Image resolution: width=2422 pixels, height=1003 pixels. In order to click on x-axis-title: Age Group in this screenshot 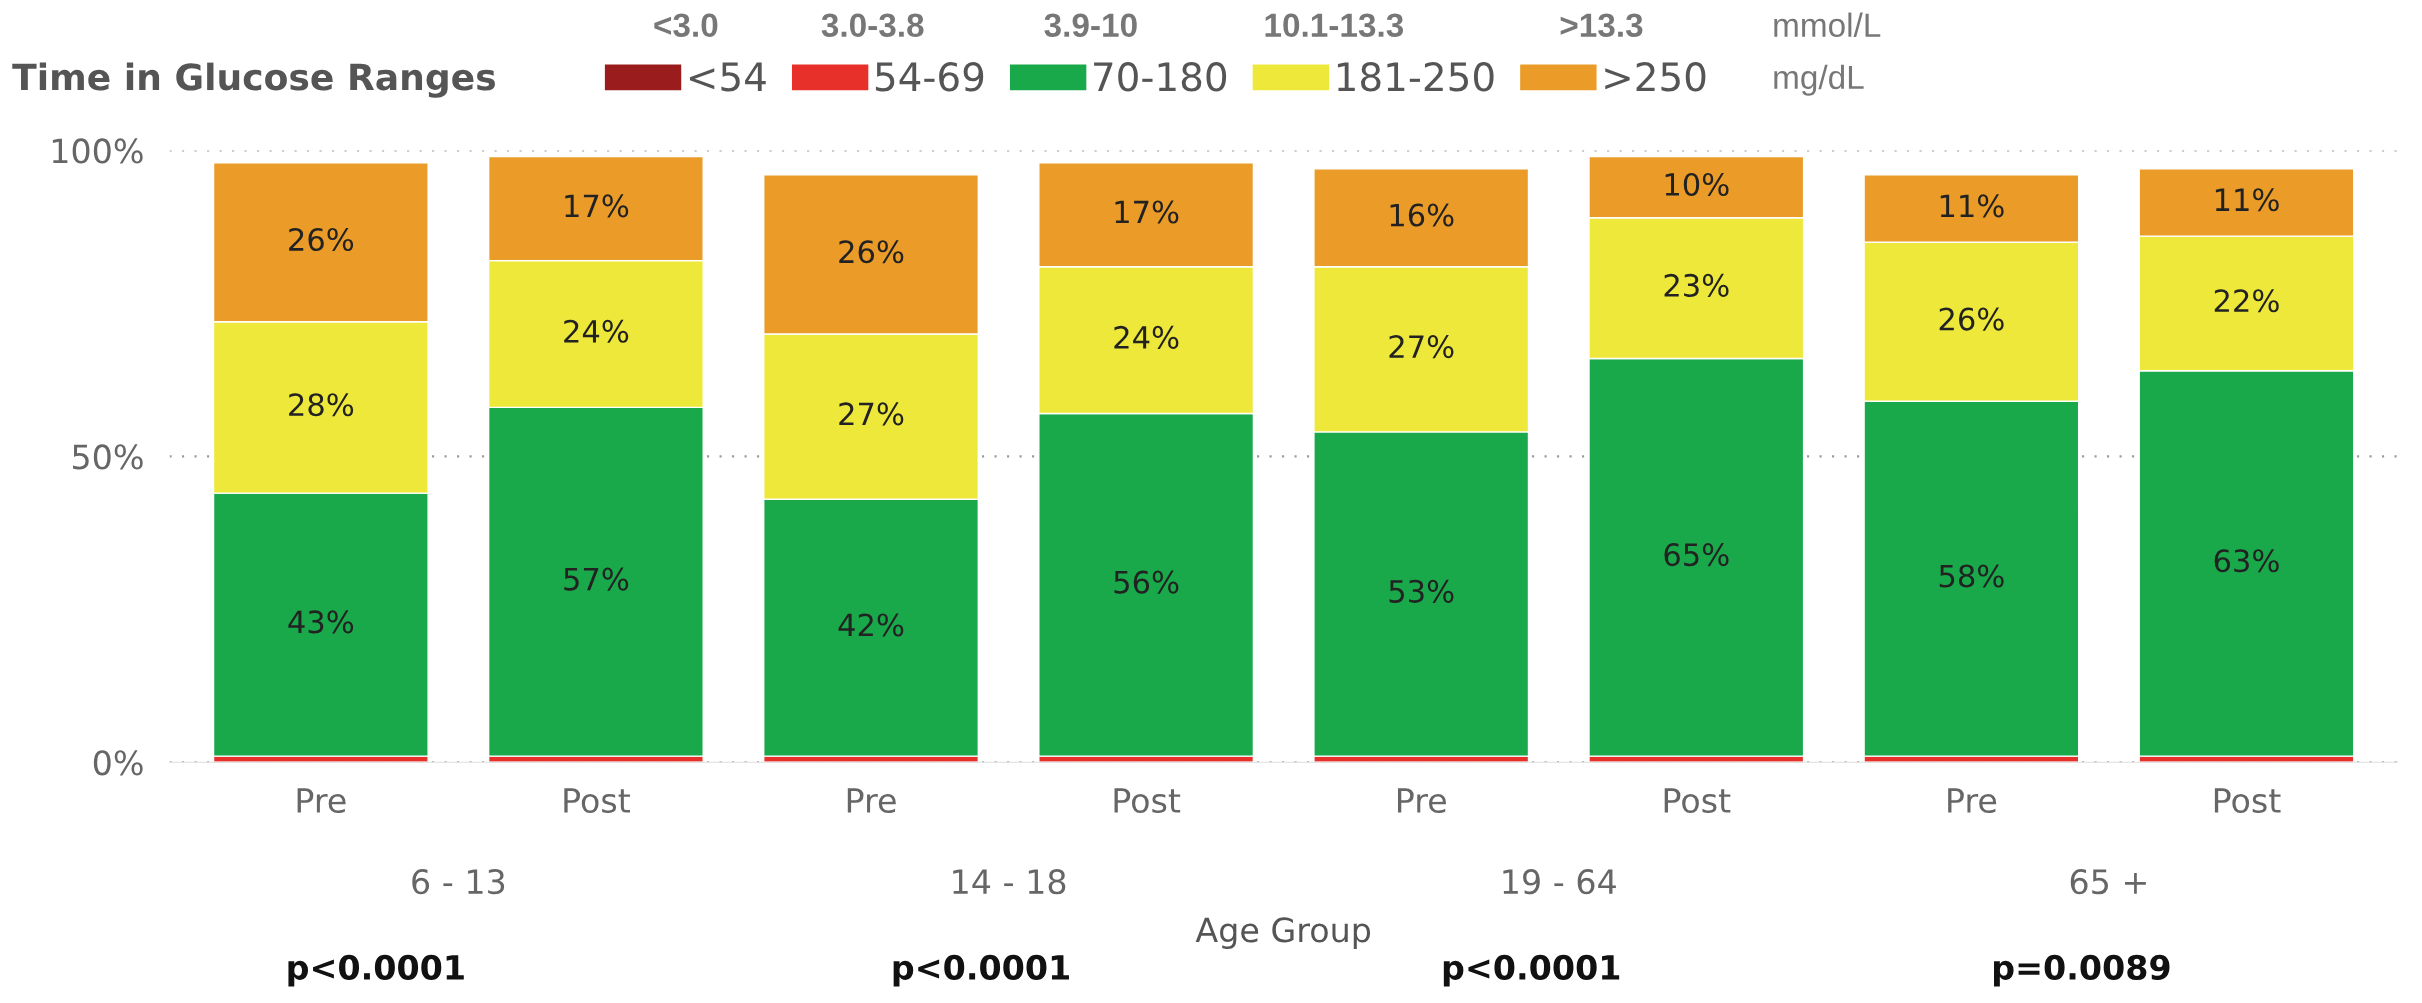, I will do `click(1283, 933)`.